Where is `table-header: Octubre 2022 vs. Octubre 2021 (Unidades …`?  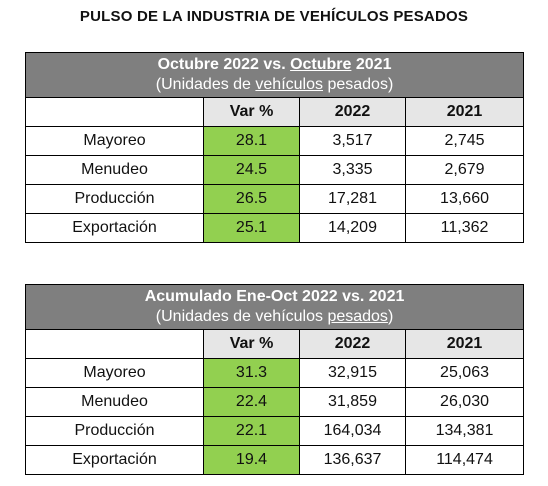
table-header: Octubre 2022 vs. Octubre 2021 (Unidades … is located at coordinates (274, 75).